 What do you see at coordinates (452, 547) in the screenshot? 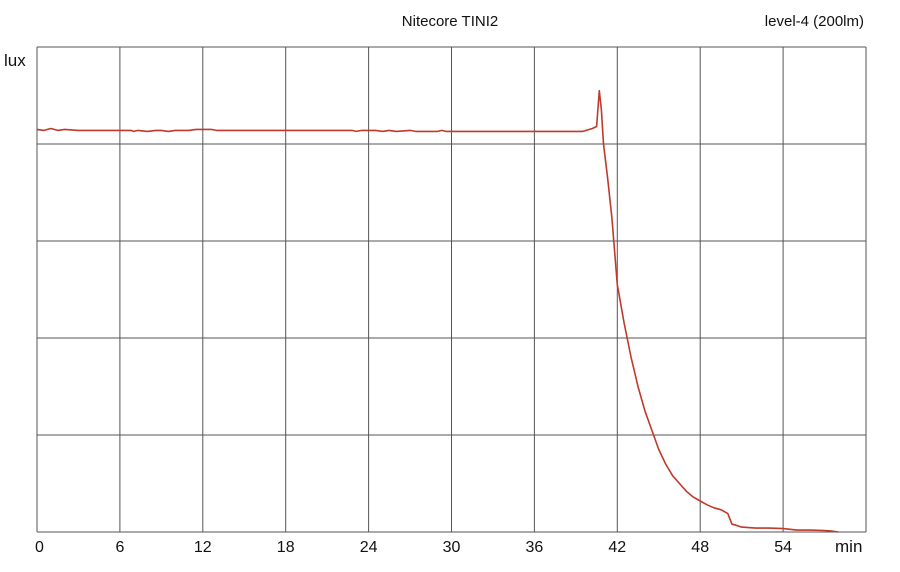
I see `x-tick-label: 30` at bounding box center [452, 547].